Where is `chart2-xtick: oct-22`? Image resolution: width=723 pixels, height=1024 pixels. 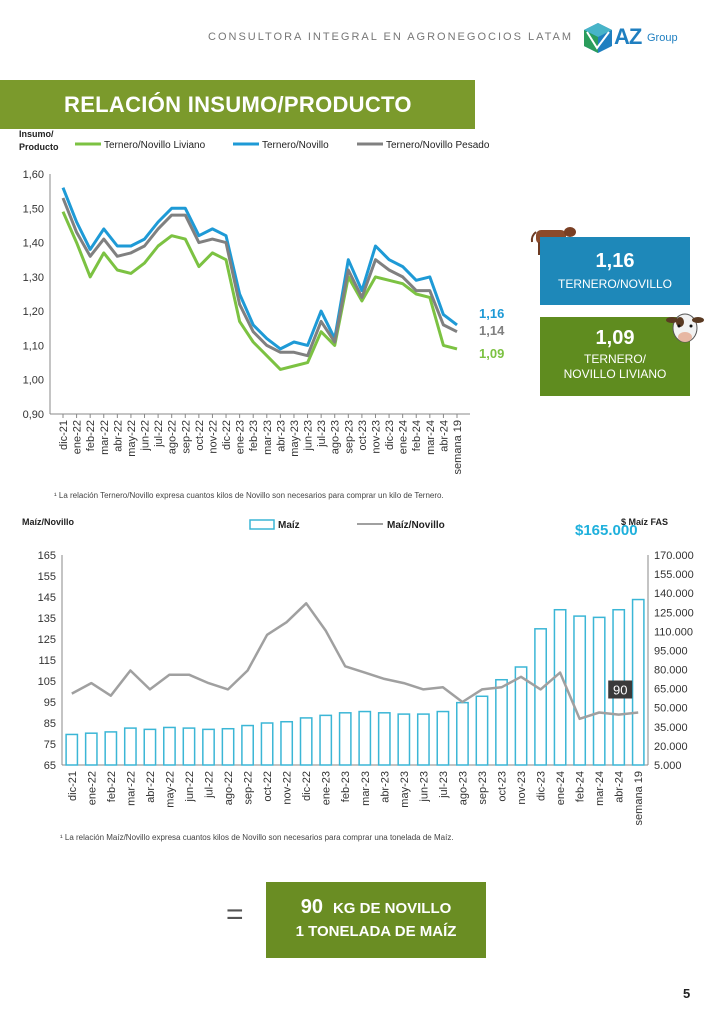
chart2-xtick: oct-22 is located at coordinates (268, 786).